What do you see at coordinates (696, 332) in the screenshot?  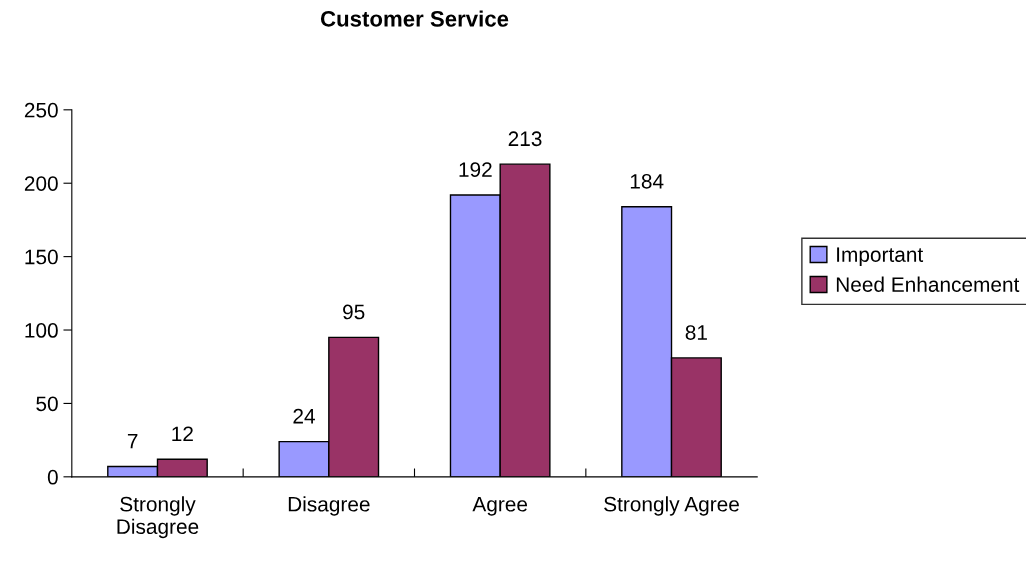 I see `data-label: 81` at bounding box center [696, 332].